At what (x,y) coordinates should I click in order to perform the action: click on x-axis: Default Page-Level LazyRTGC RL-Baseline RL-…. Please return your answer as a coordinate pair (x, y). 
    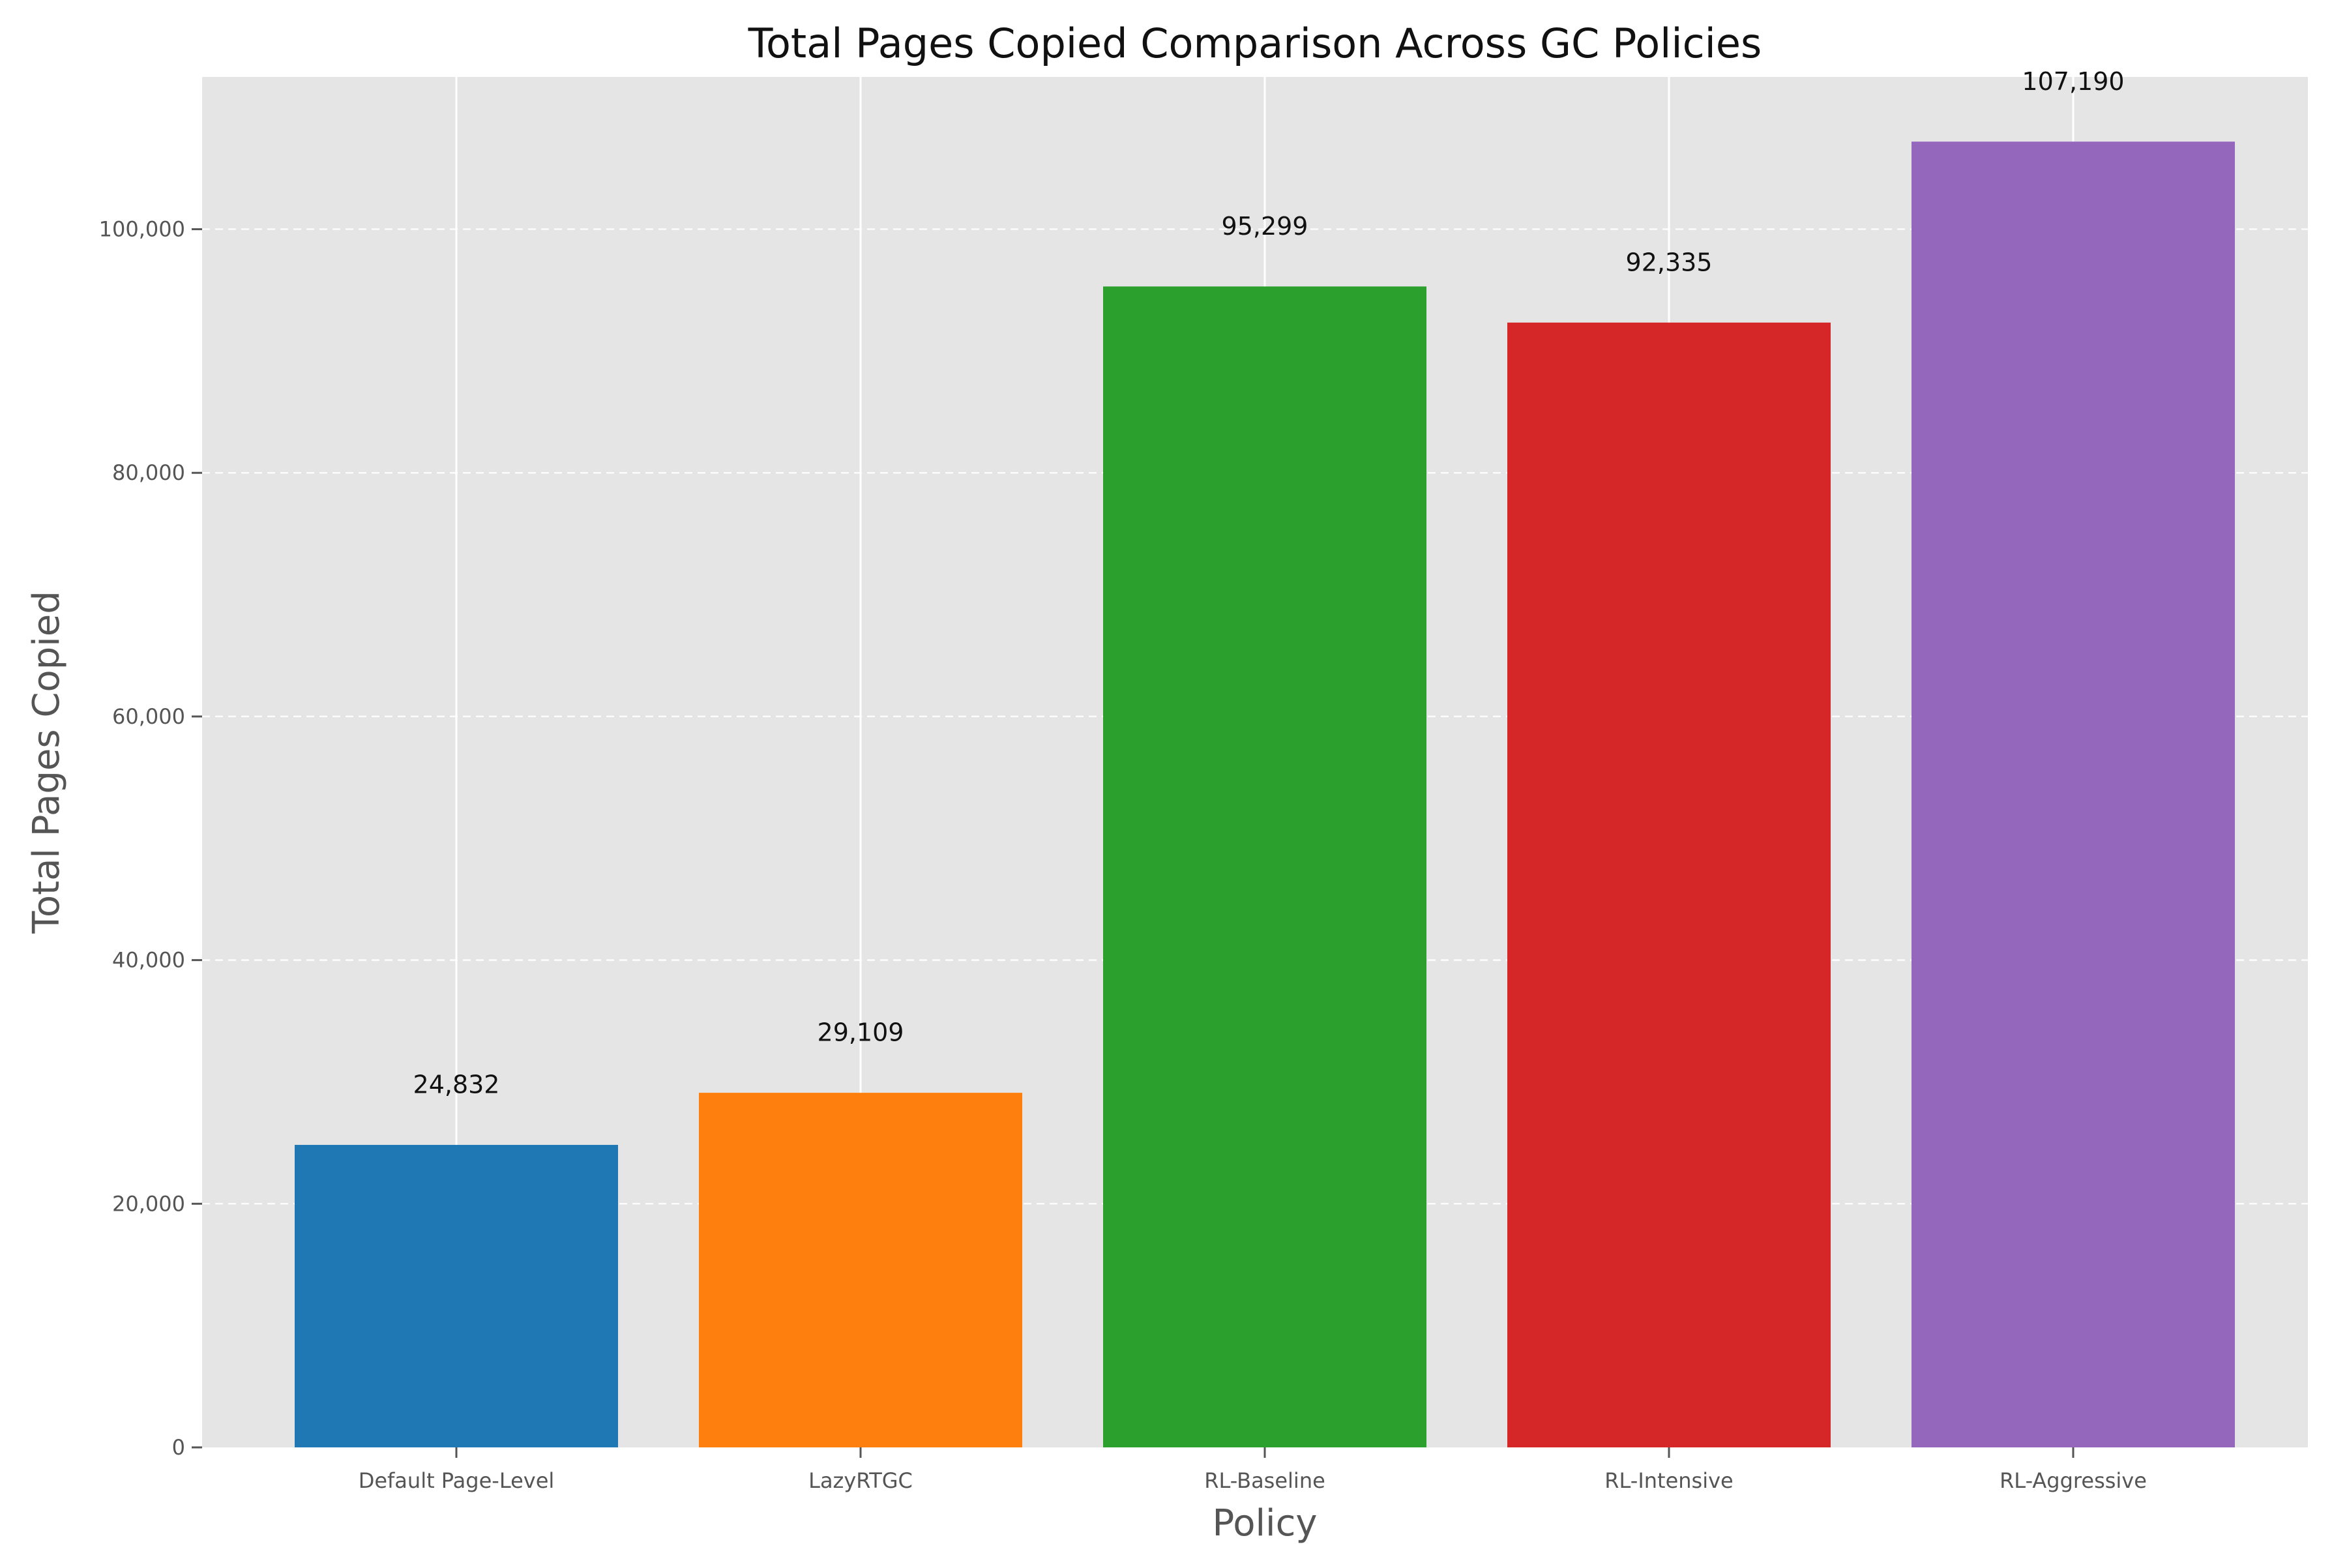
    Looking at the image, I should click on (1253, 1470).